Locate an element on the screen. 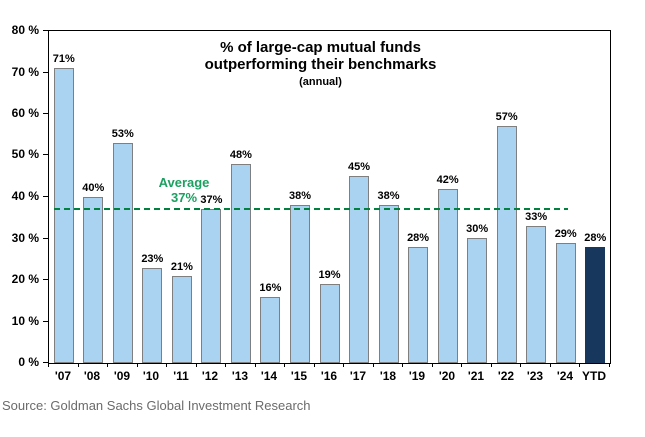 This screenshot has height=437, width=645. x-axis-label: '16 is located at coordinates (329, 376).